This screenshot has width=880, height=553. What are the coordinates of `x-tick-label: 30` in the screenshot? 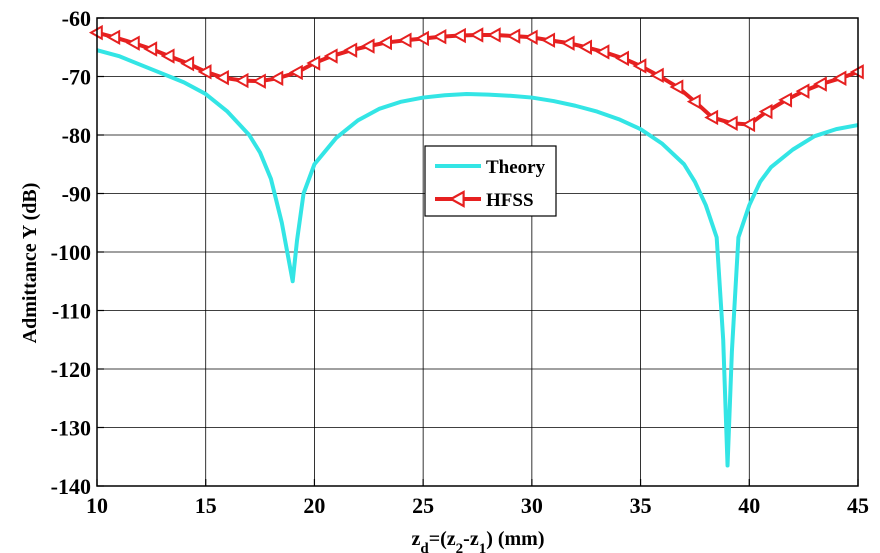 It's located at (532, 505).